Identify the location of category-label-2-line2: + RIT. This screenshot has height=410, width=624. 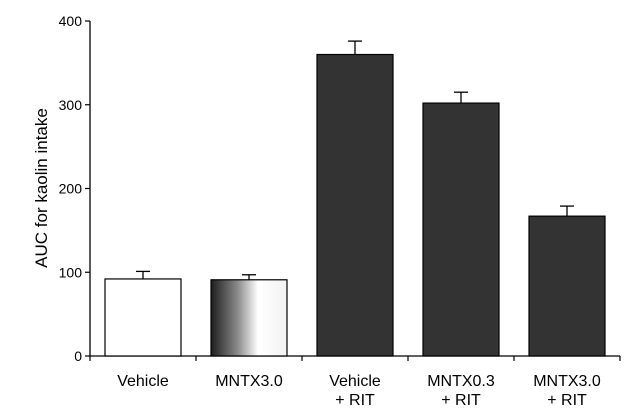
(355, 400).